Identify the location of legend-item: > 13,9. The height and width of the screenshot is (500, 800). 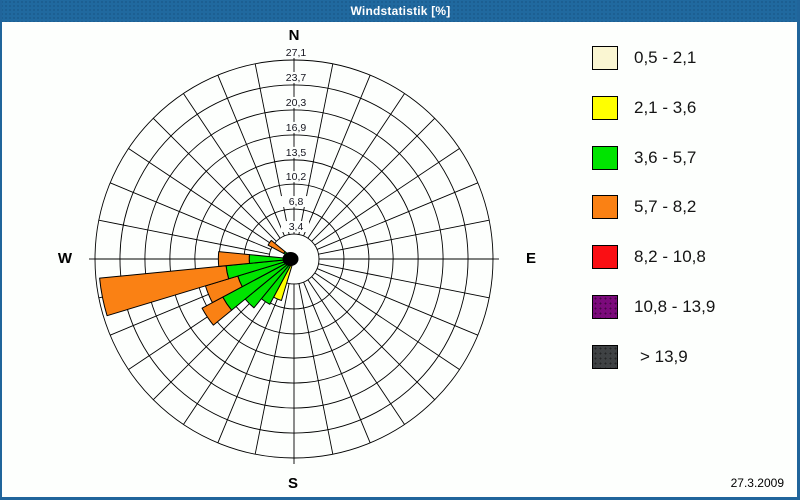
(640, 357).